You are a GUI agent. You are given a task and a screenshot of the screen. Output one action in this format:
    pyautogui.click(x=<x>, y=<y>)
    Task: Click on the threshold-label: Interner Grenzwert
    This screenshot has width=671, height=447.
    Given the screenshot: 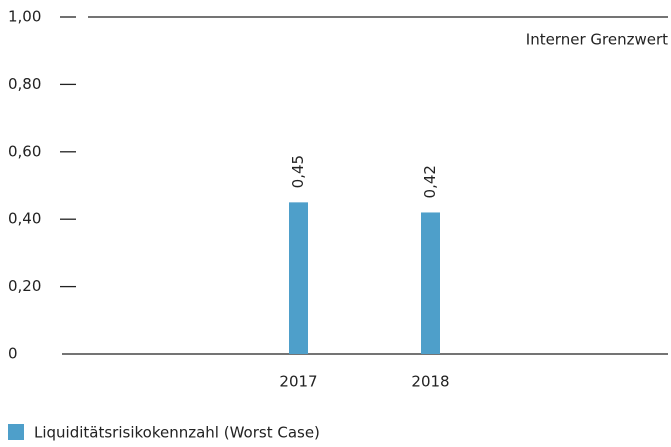 What is the action you would take?
    pyautogui.click(x=597, y=40)
    